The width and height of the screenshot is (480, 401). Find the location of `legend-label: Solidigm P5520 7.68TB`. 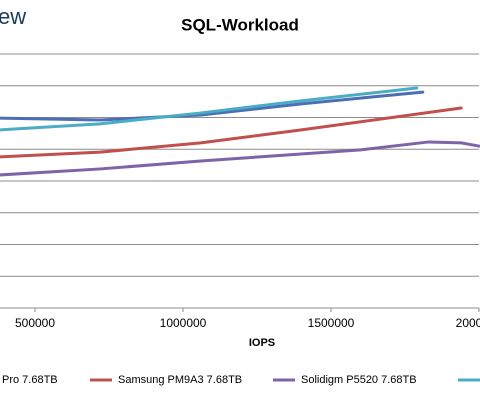

legend-label: Solidigm P5520 7.68TB is located at coordinates (359, 380).